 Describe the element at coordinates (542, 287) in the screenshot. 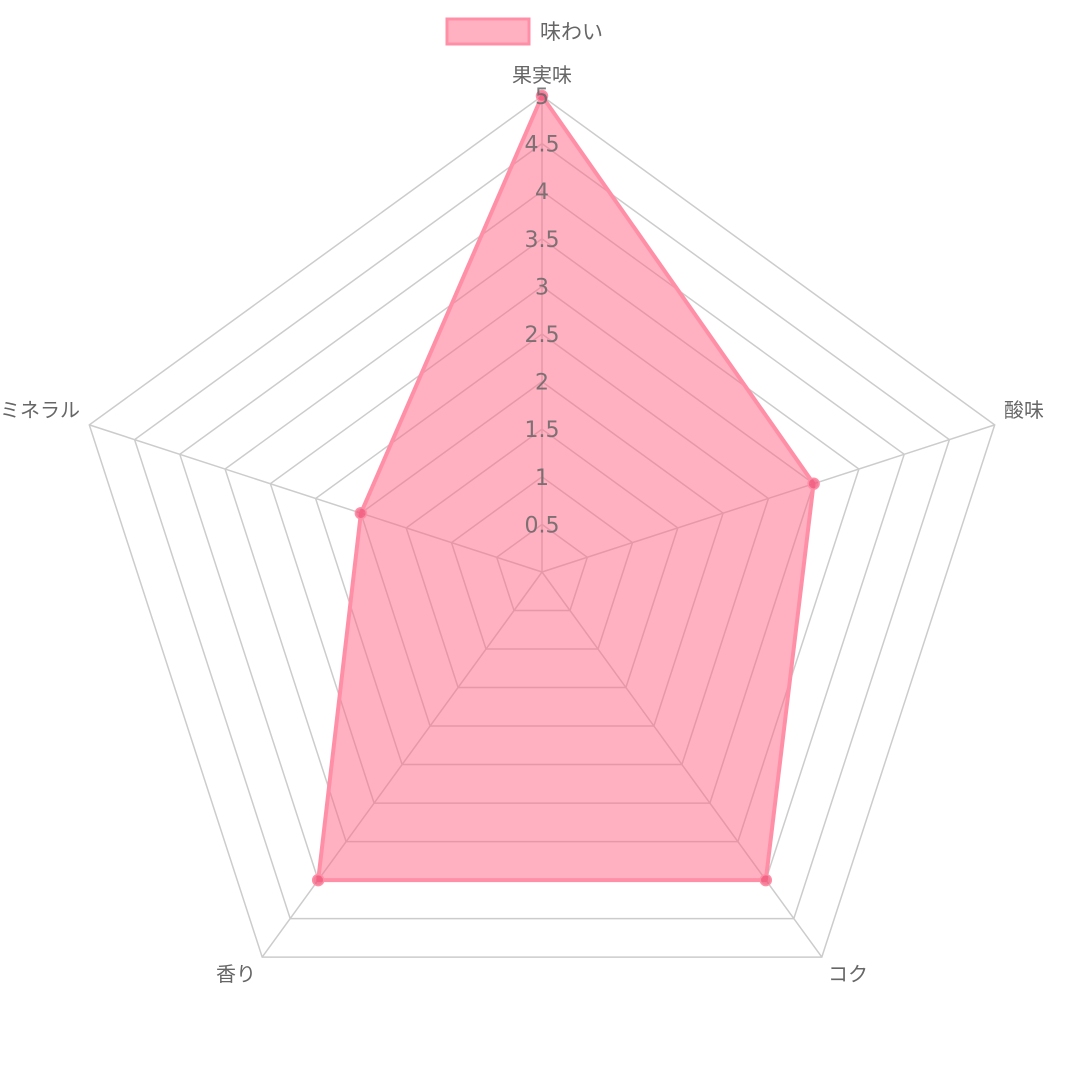

I see `tick-label: 3` at that location.